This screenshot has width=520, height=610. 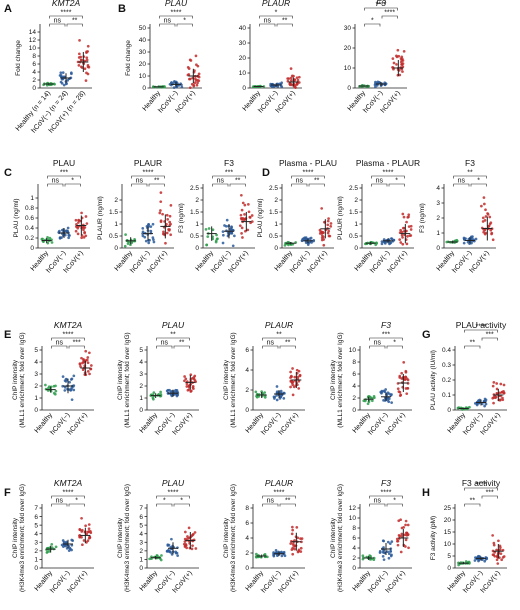 What do you see at coordinates (247, 538) in the screenshot?
I see `y-tick-label: 4` at bounding box center [247, 538].